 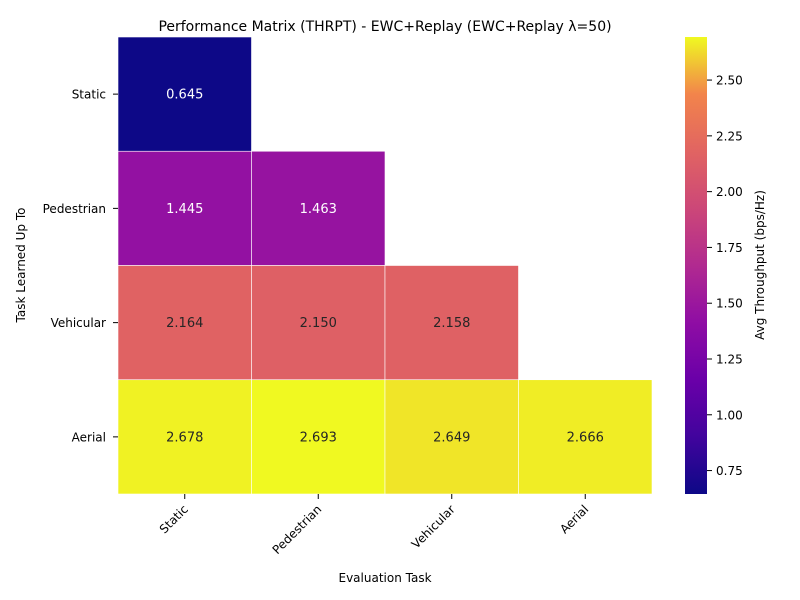 I want to click on y-axis: Static Pedestrian Vehicular Aerial, so click(x=80, y=266).